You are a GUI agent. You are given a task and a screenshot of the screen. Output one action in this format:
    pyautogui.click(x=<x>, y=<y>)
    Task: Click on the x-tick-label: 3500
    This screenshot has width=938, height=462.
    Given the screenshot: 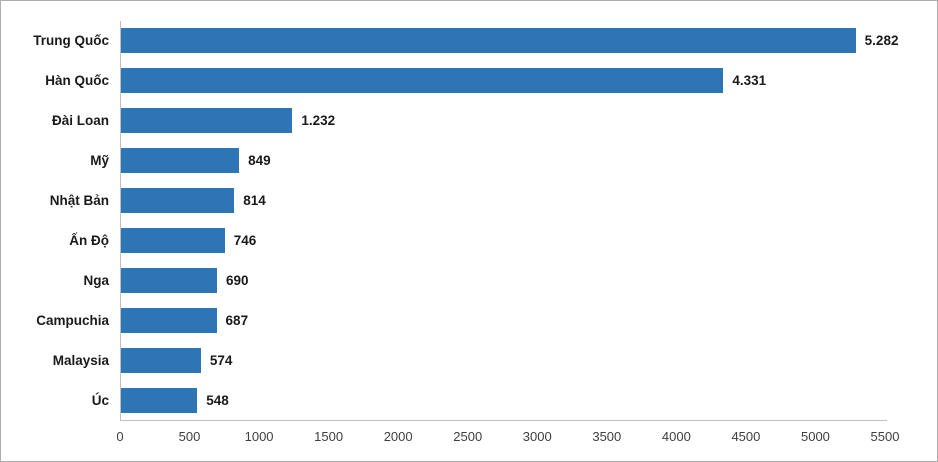 What is the action you would take?
    pyautogui.click(x=607, y=436)
    